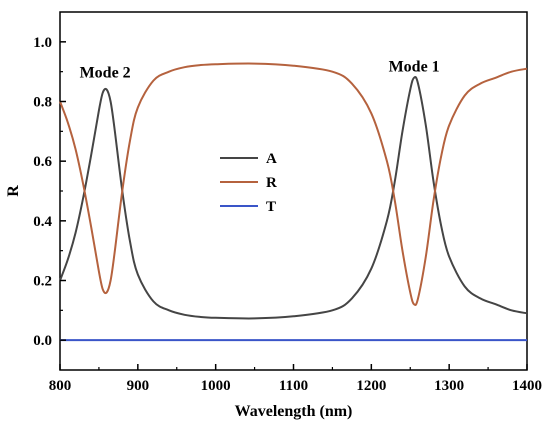  What do you see at coordinates (49, 192) in the screenshot?
I see `y-axis-ticks: 0.0 0.2 0.4 0.6 0.8 1.0` at bounding box center [49, 192].